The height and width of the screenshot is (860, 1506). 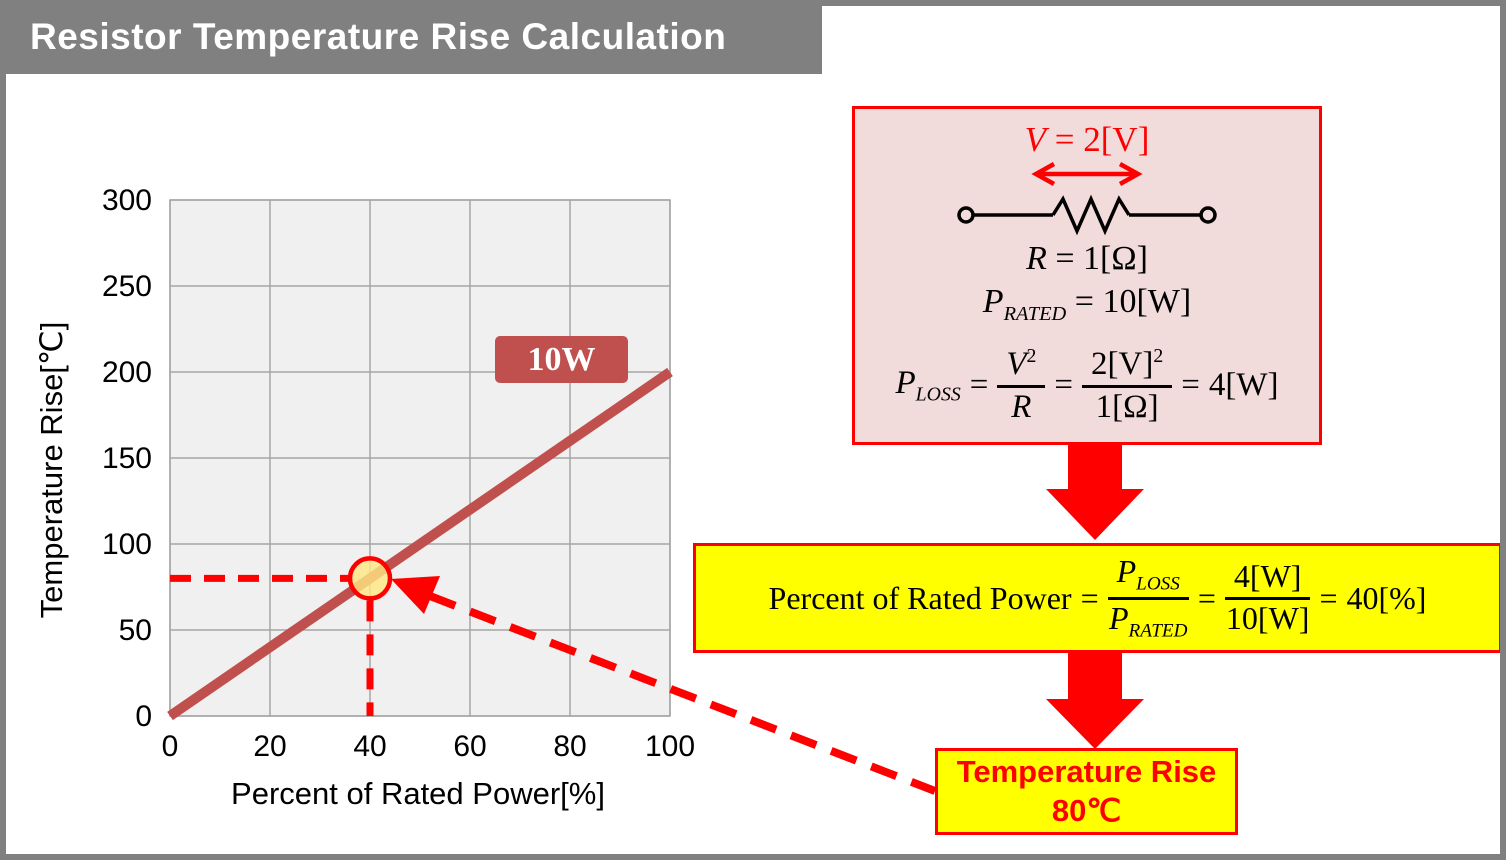 What do you see at coordinates (682, 693) in the screenshot?
I see `callout-dashed-line` at bounding box center [682, 693].